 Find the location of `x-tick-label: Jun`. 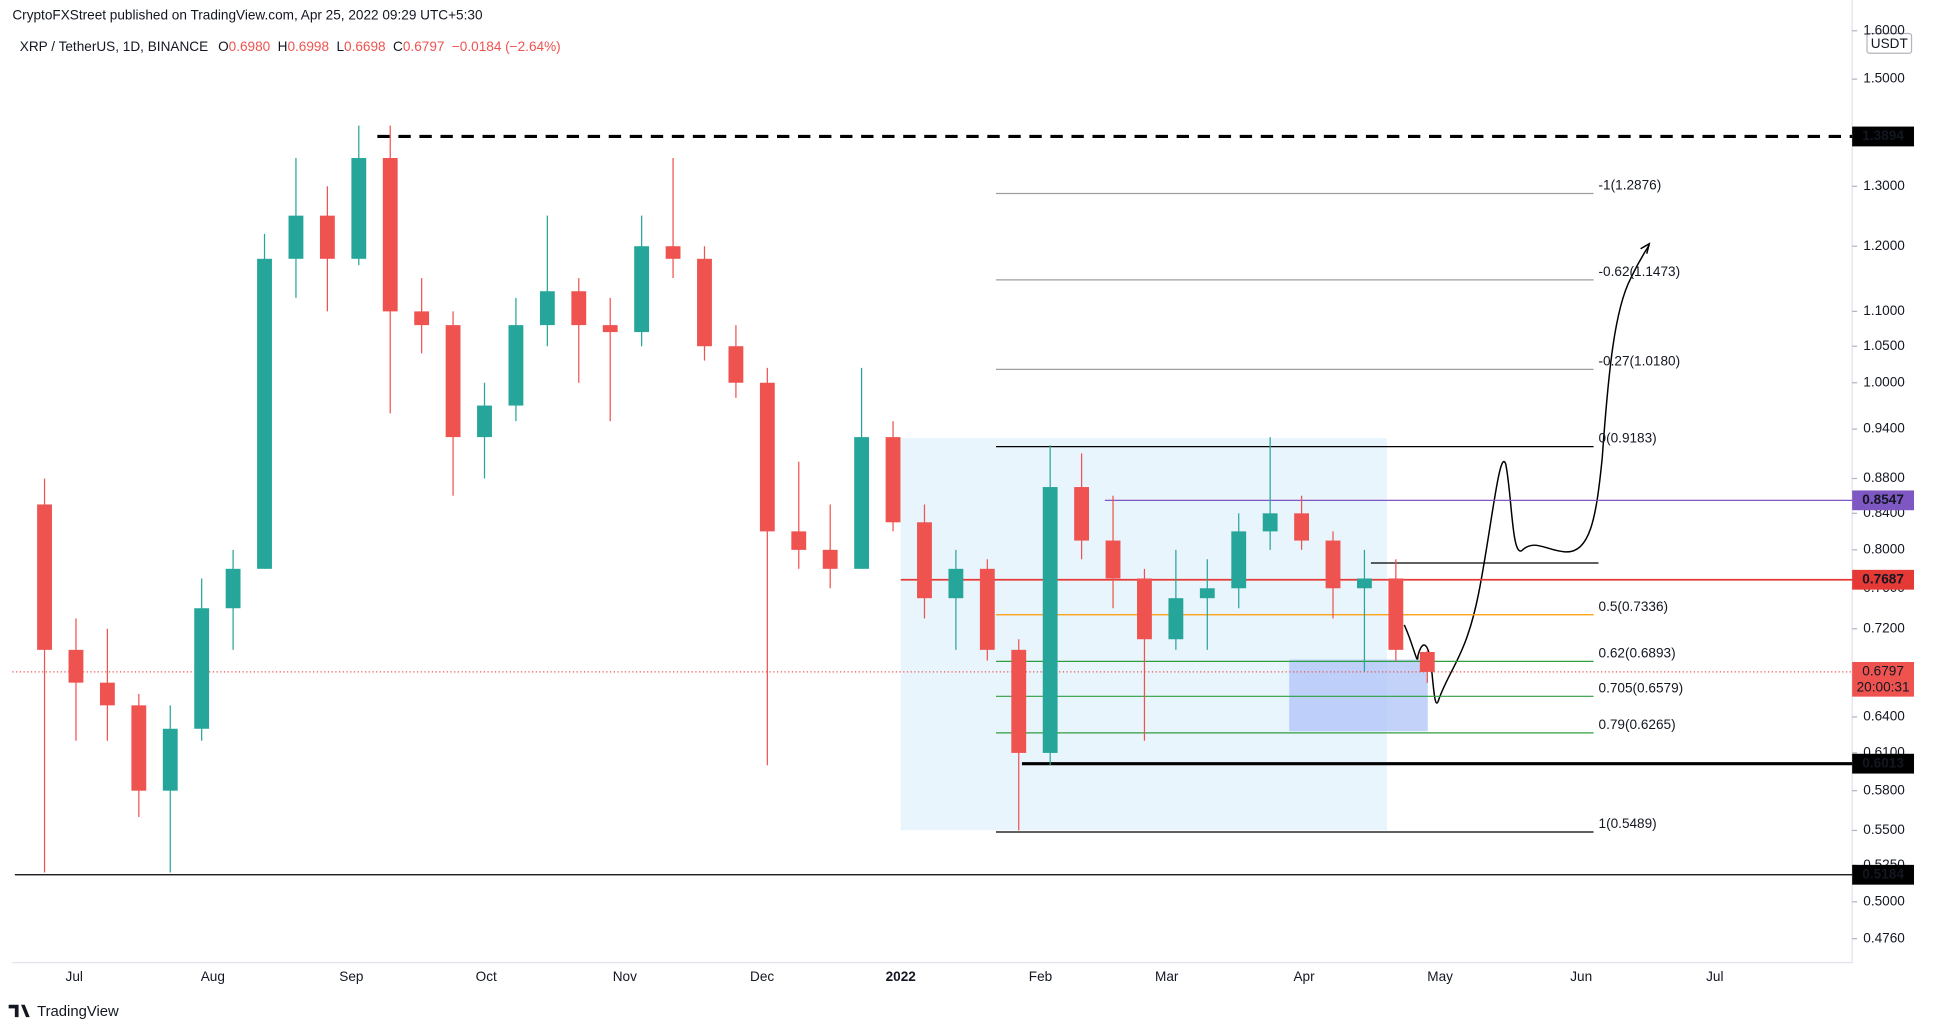

x-tick-label: Jun is located at coordinates (1581, 976).